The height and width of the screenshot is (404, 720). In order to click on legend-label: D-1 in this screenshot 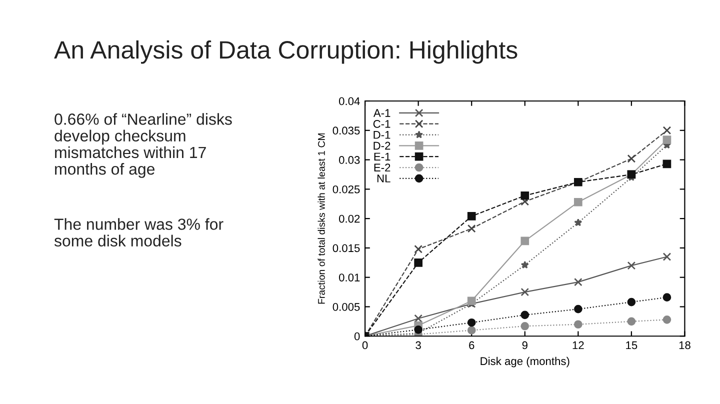, I will do `click(382, 135)`.